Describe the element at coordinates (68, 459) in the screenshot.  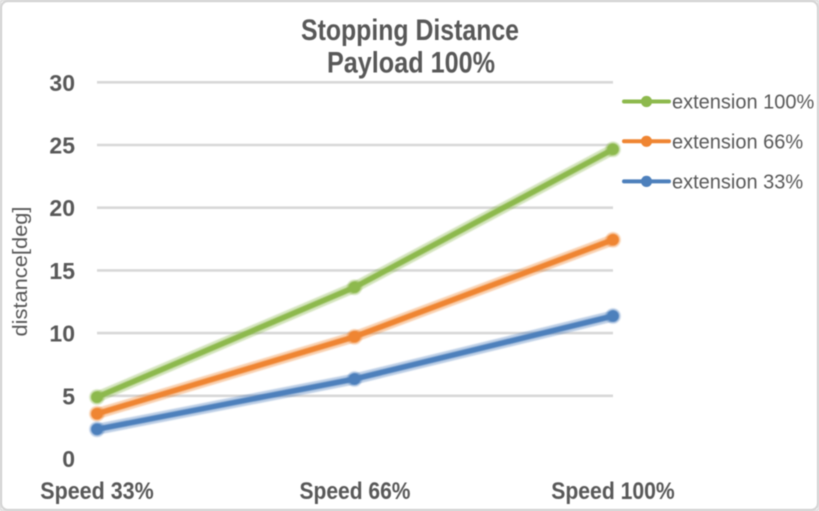
I see `svg-text: 0` at that location.